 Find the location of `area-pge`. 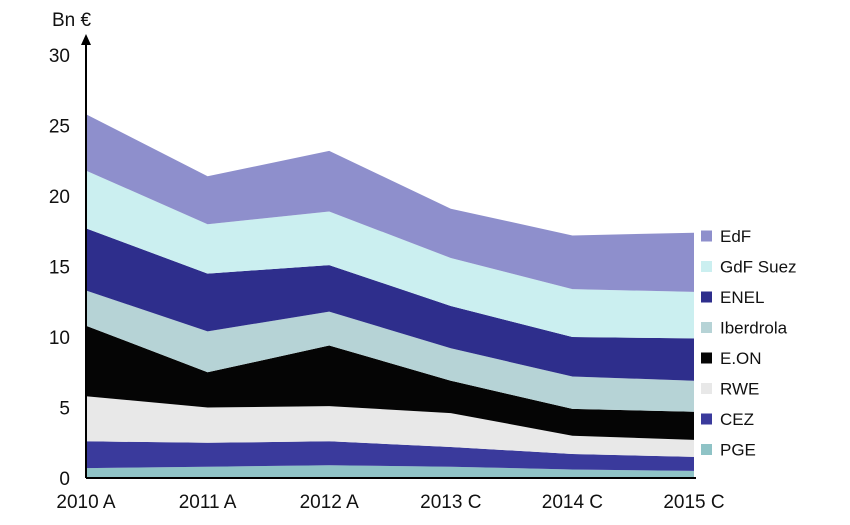

area-pge is located at coordinates (390, 471).